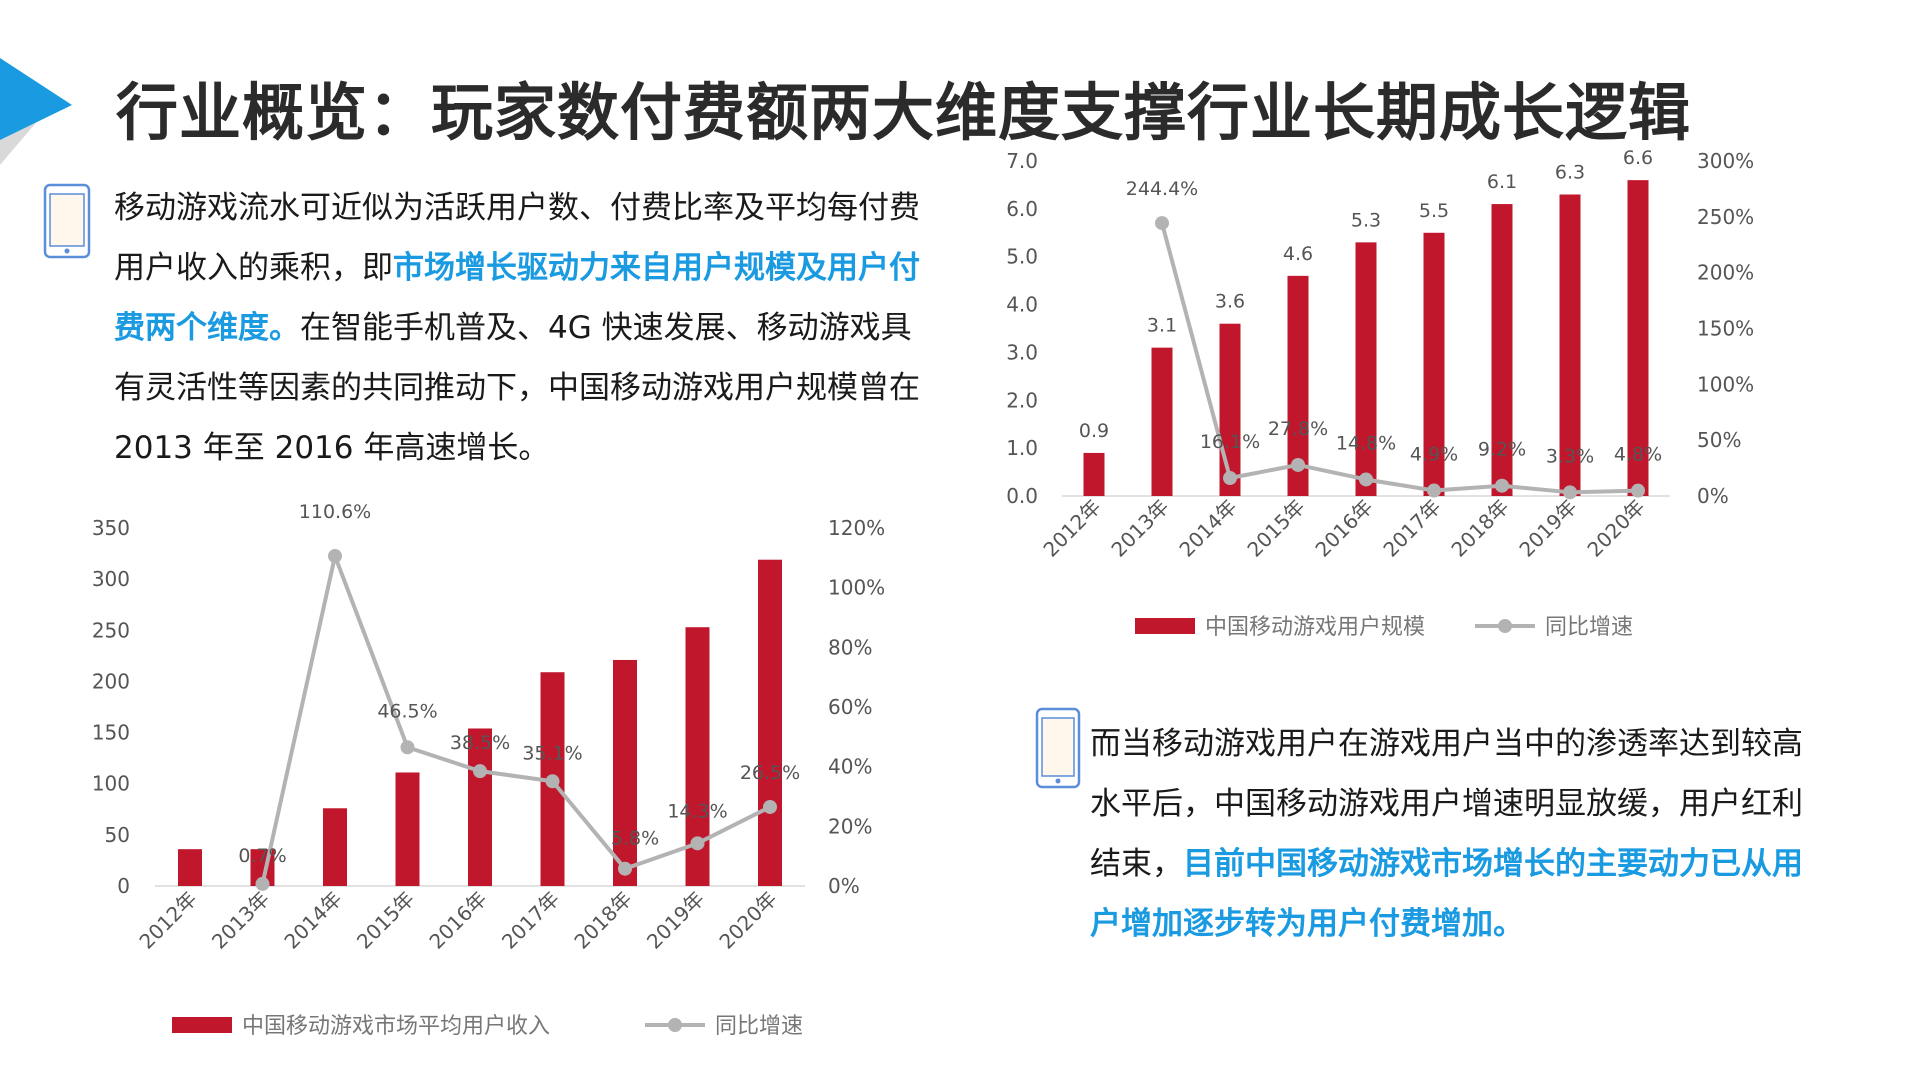 This screenshot has width=1911, height=1075. I want to click on y-tick-left: 1.0, so click(1022, 448).